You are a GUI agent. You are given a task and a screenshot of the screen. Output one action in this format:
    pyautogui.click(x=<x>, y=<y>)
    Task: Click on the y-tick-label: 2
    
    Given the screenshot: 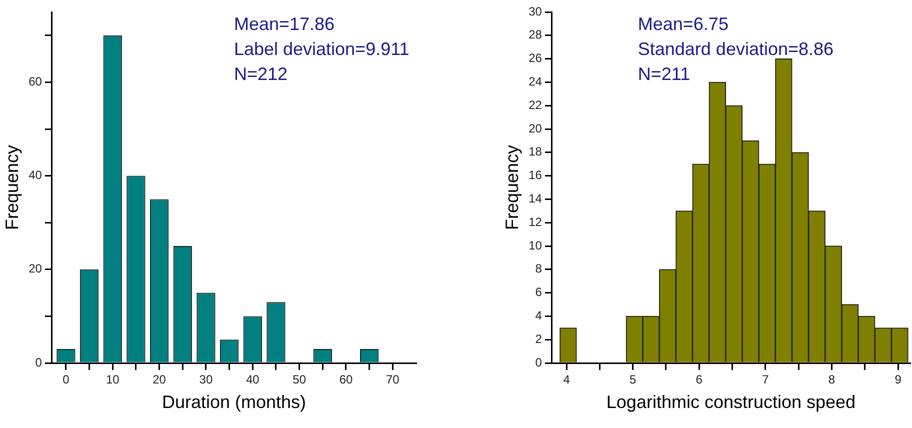 What is the action you would take?
    pyautogui.click(x=538, y=339)
    